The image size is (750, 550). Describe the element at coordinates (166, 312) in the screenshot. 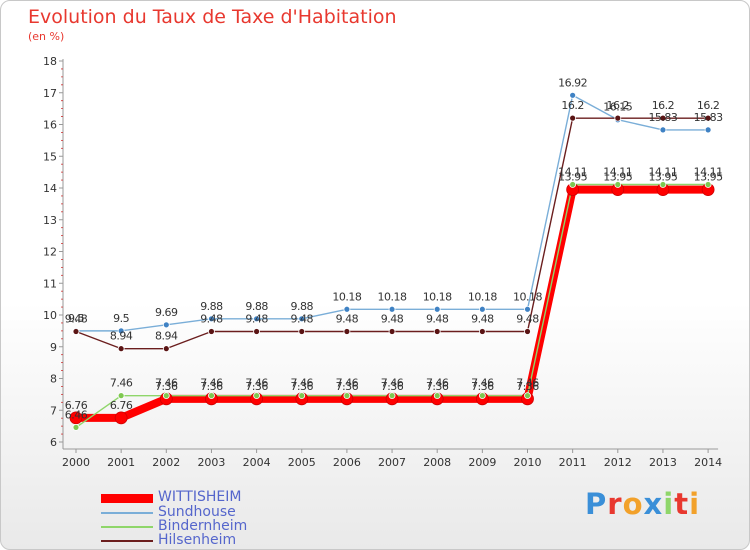

I see `data-label: 9.69` at that location.